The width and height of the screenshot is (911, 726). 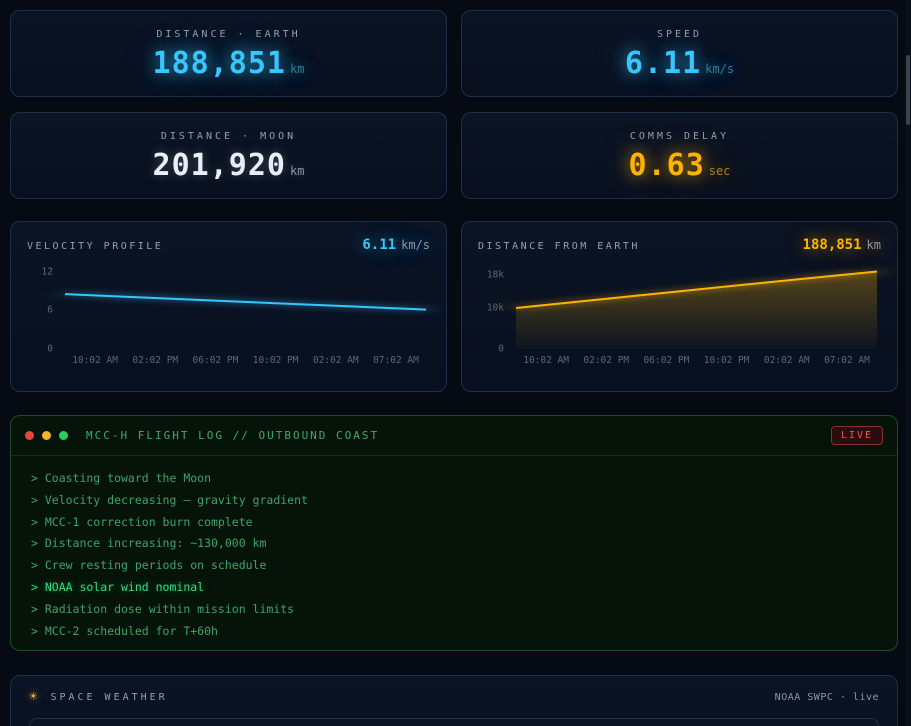 I want to click on log-entry: > MCC-2 scheduled for T+60h, so click(x=124, y=630).